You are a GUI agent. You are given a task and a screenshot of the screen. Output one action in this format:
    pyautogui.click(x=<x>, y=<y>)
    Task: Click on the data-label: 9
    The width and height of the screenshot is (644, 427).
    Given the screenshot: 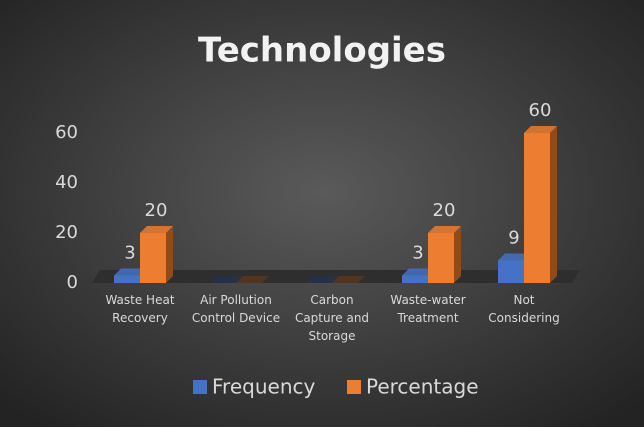 What is the action you would take?
    pyautogui.click(x=513, y=238)
    